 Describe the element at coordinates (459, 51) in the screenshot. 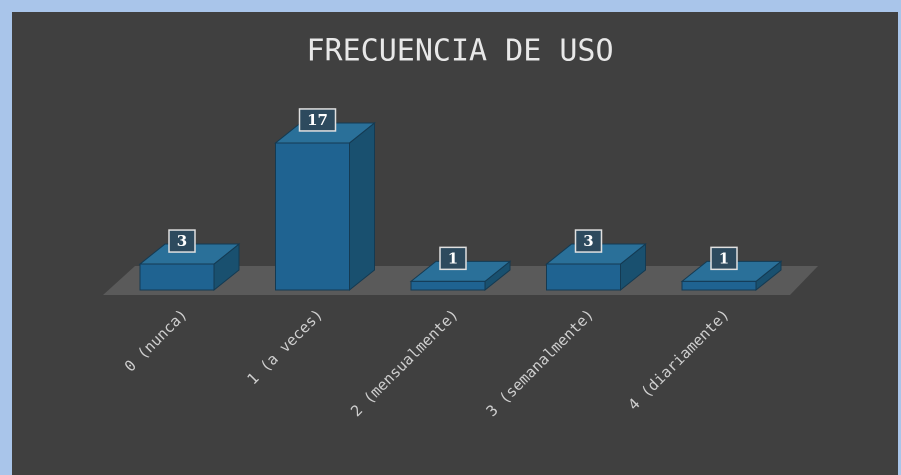

I see `chart-title: FRECUENCIA DE USO` at that location.